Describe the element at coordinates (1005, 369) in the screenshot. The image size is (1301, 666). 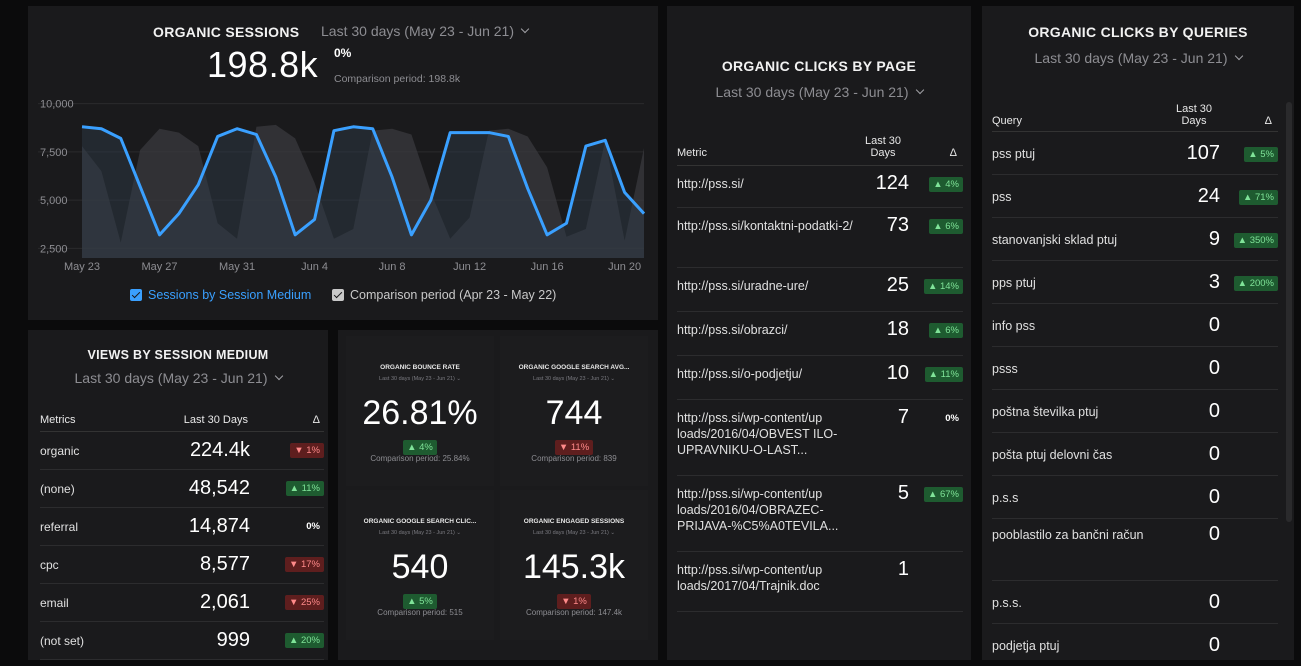
I see `query-text: psss` at that location.